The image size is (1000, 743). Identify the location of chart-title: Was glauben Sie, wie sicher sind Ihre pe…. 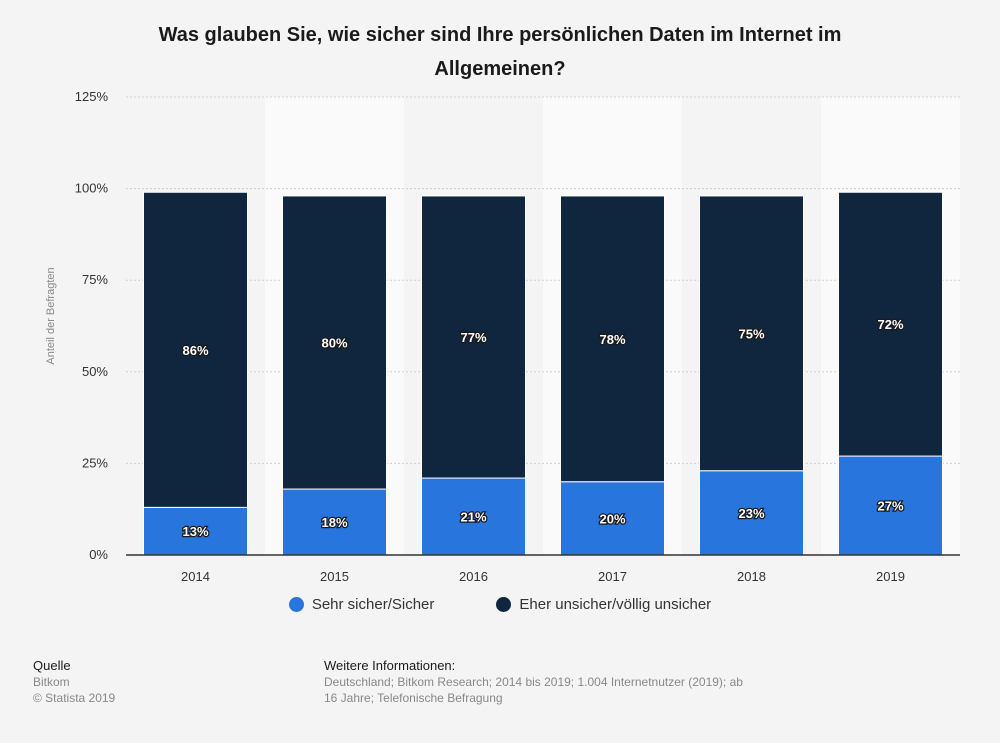
(500, 52).